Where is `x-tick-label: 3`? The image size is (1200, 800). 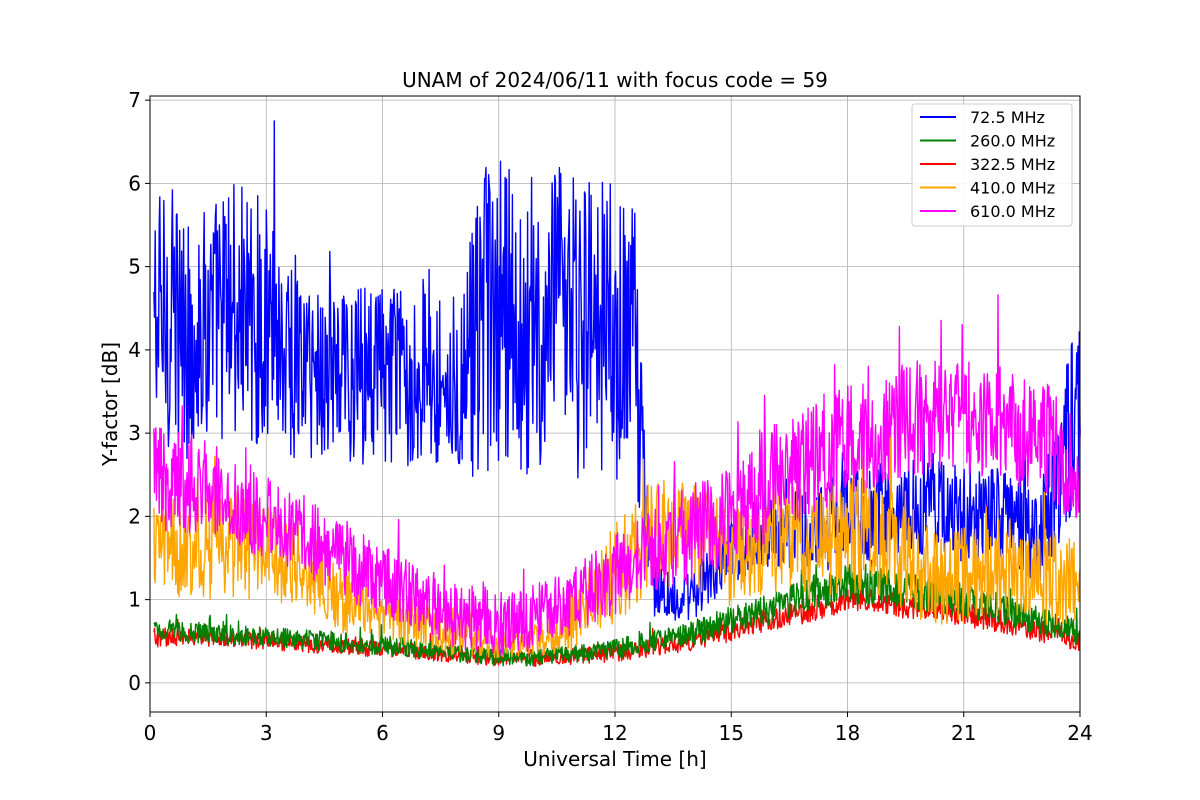
x-tick-label: 3 is located at coordinates (266, 733).